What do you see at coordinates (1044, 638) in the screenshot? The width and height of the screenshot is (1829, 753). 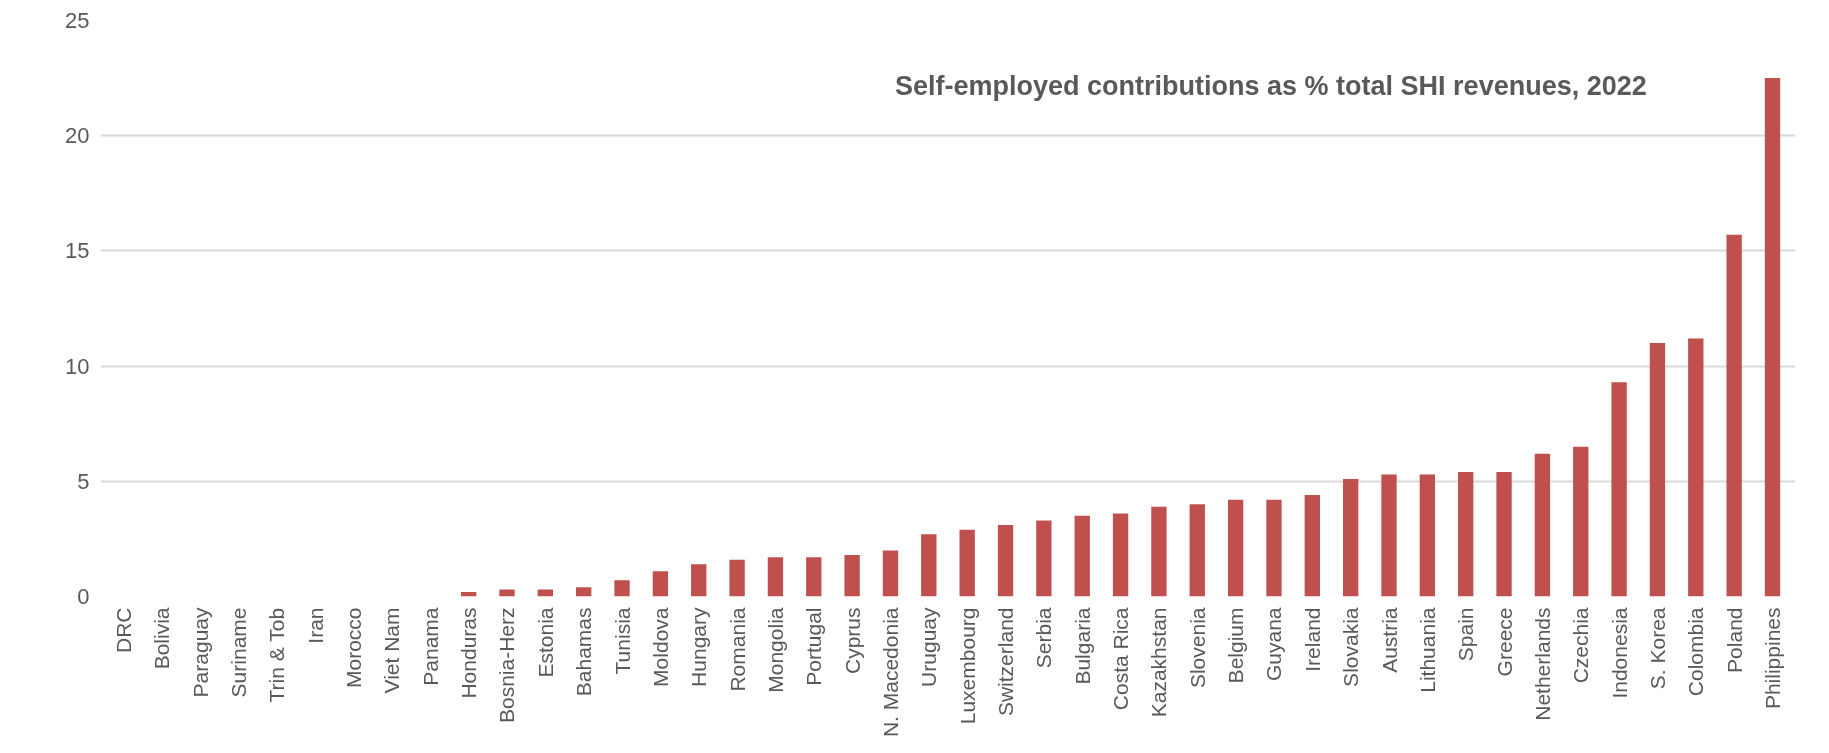 I see `x-tick-label: Serbia` at bounding box center [1044, 638].